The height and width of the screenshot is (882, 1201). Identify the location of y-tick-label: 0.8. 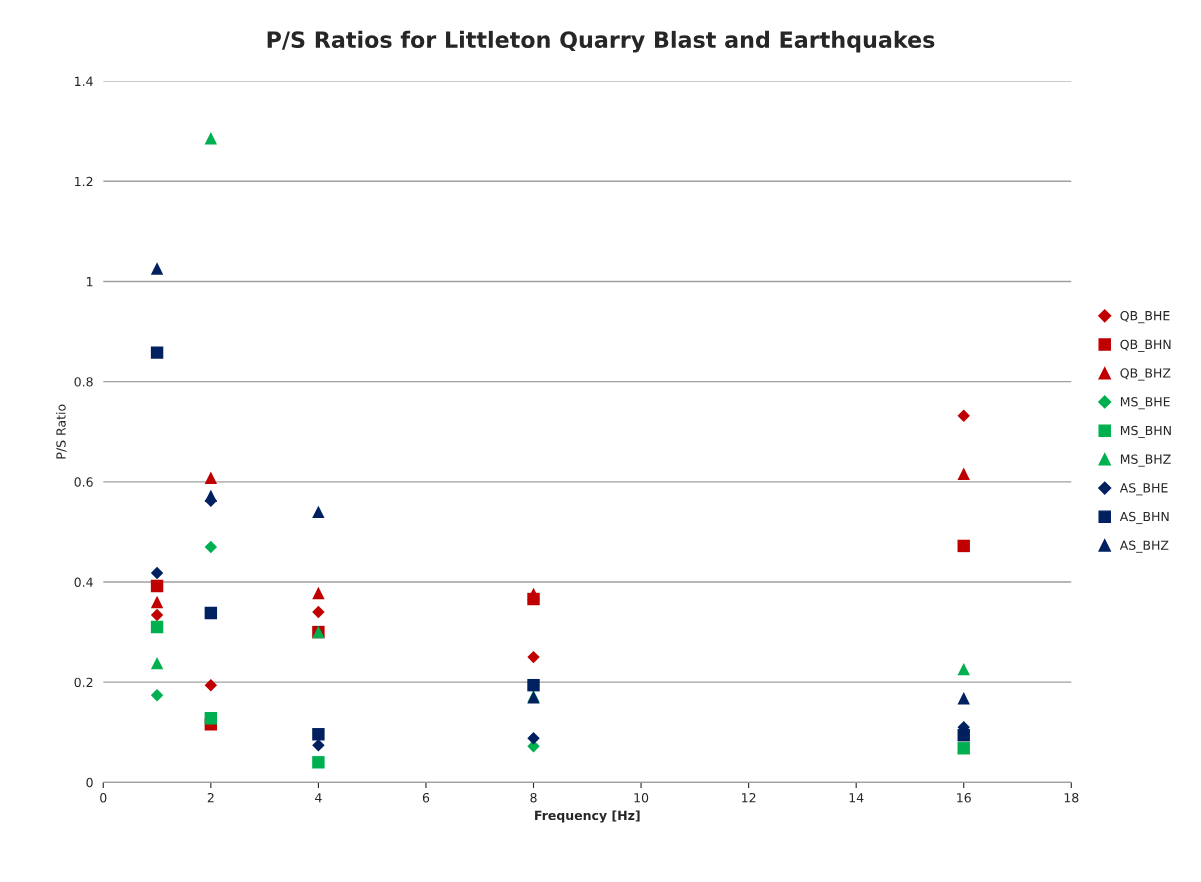
(83, 382).